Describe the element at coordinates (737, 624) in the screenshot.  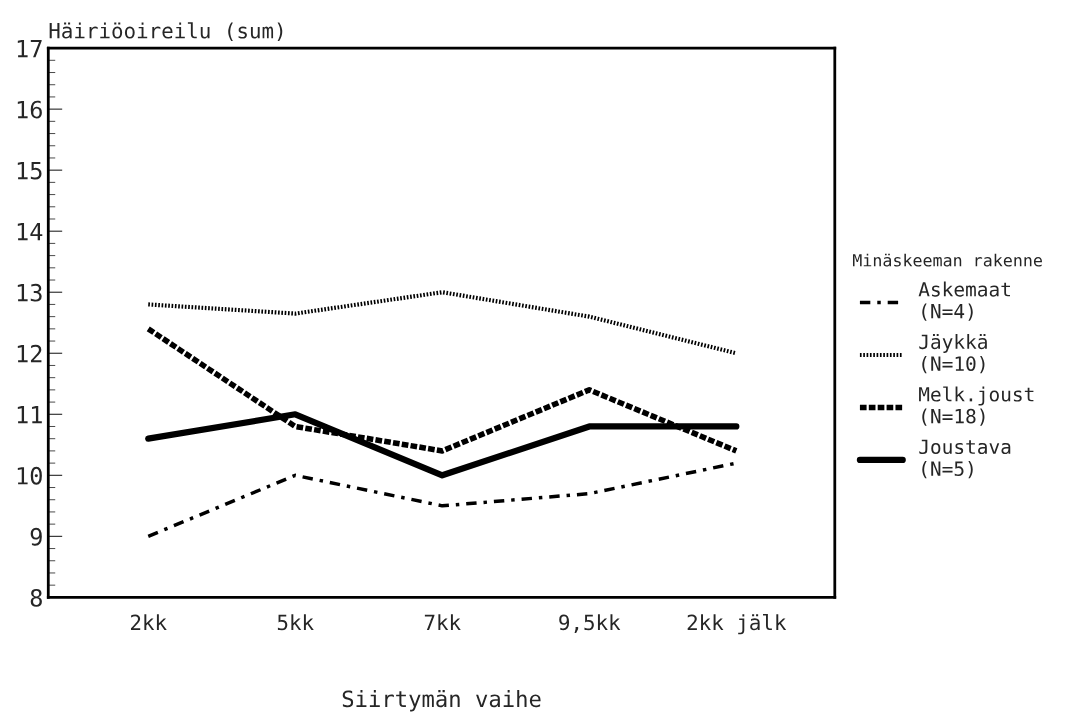
I see `x-tick-label: 2kk jälk` at that location.